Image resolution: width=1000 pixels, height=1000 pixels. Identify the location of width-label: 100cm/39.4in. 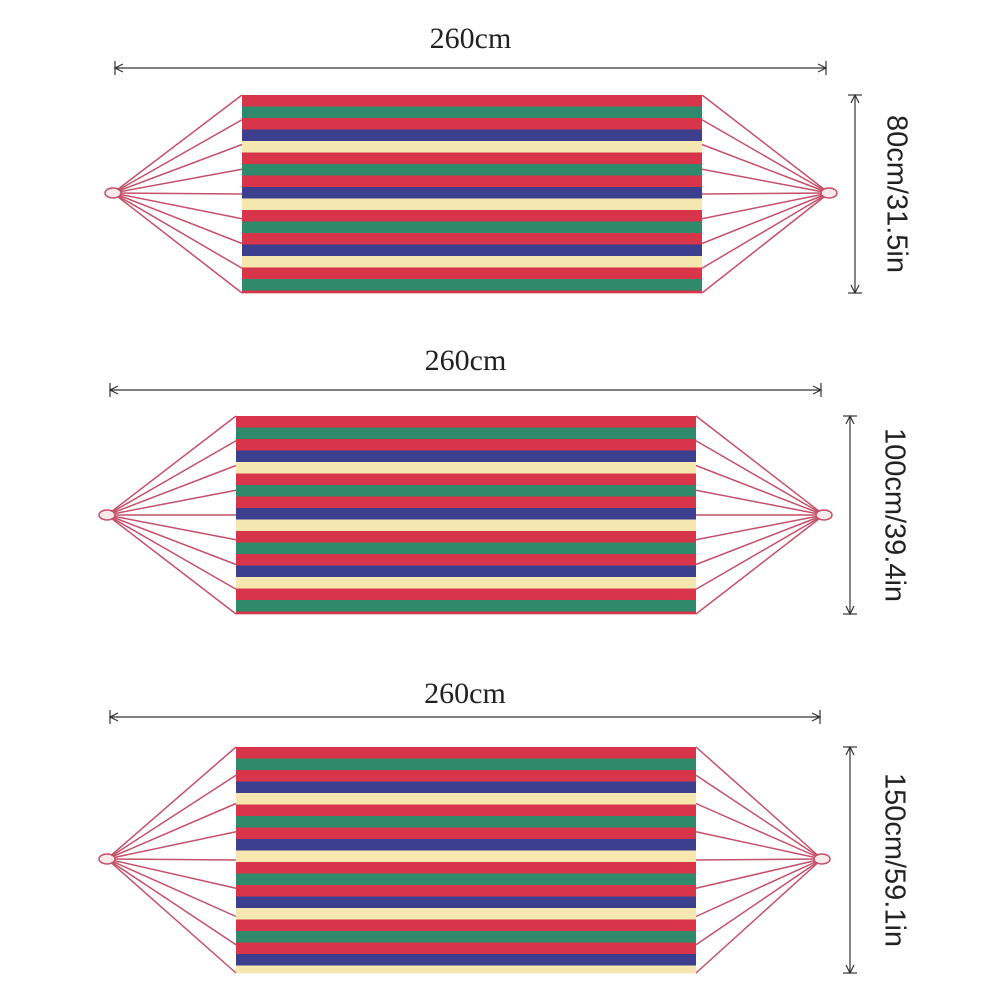
(894, 515).